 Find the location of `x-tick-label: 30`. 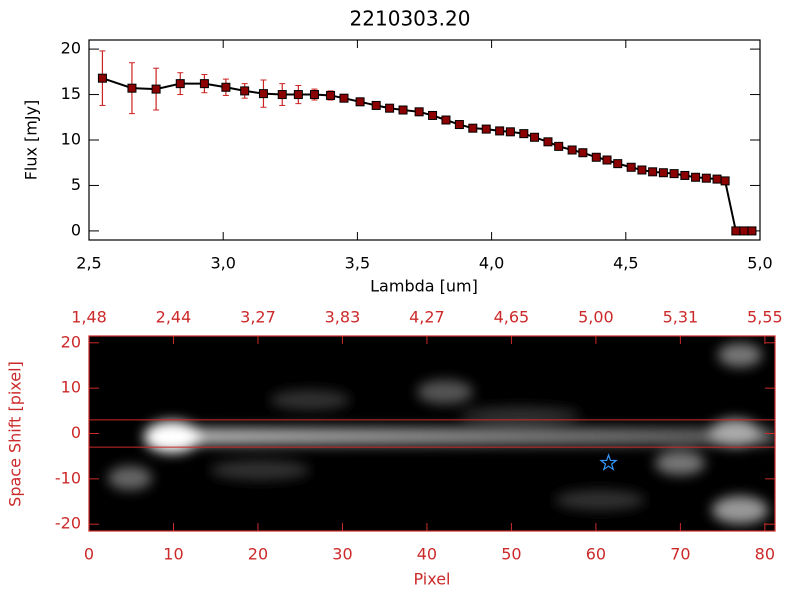

x-tick-label: 30 is located at coordinates (342, 554).